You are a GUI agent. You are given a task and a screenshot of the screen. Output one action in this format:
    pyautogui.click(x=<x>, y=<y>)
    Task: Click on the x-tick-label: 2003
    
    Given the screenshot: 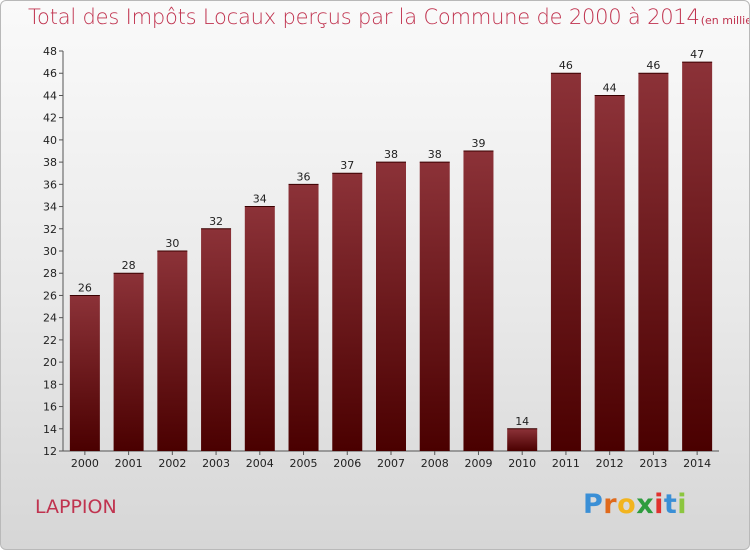 What is the action you would take?
    pyautogui.click(x=216, y=463)
    